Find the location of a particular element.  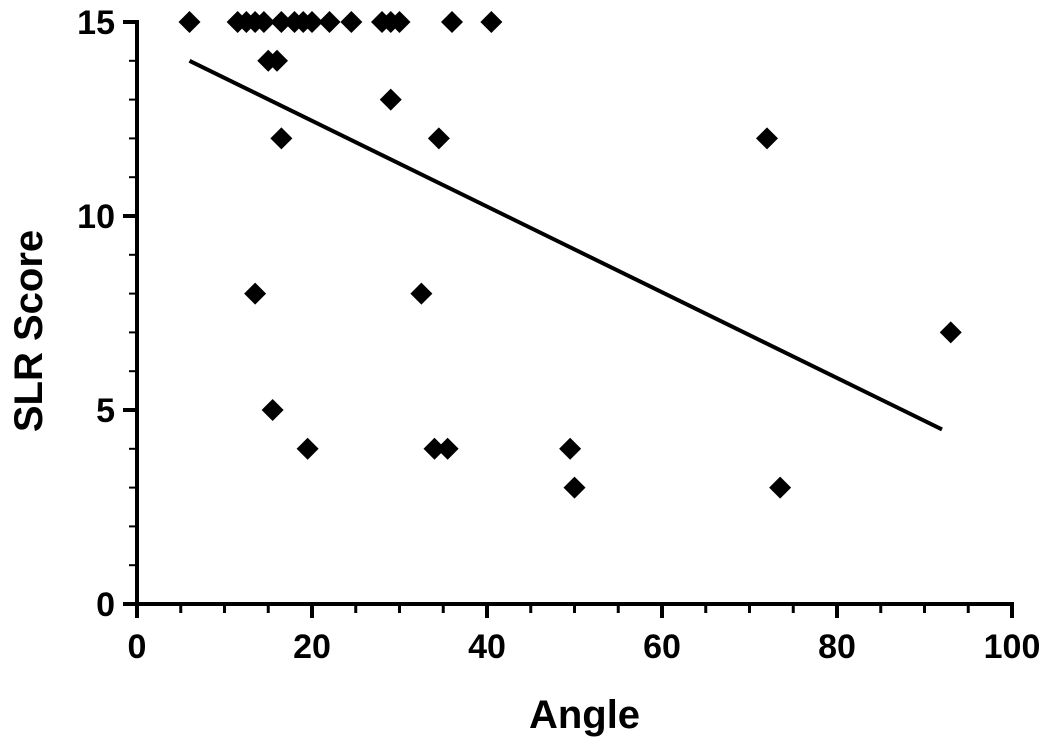

x-tick-label: 20 is located at coordinates (312, 647).